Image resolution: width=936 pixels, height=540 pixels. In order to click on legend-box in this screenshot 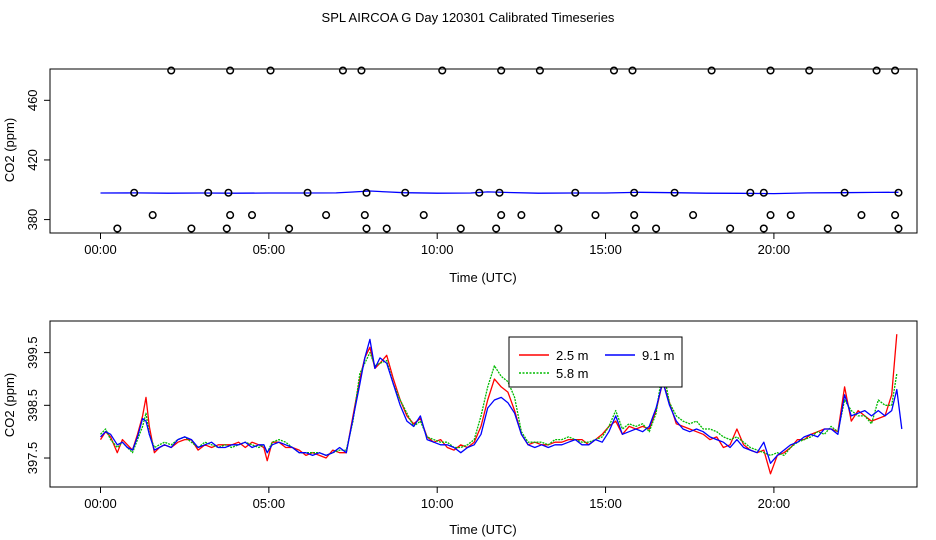, I will do `click(595, 362)`.